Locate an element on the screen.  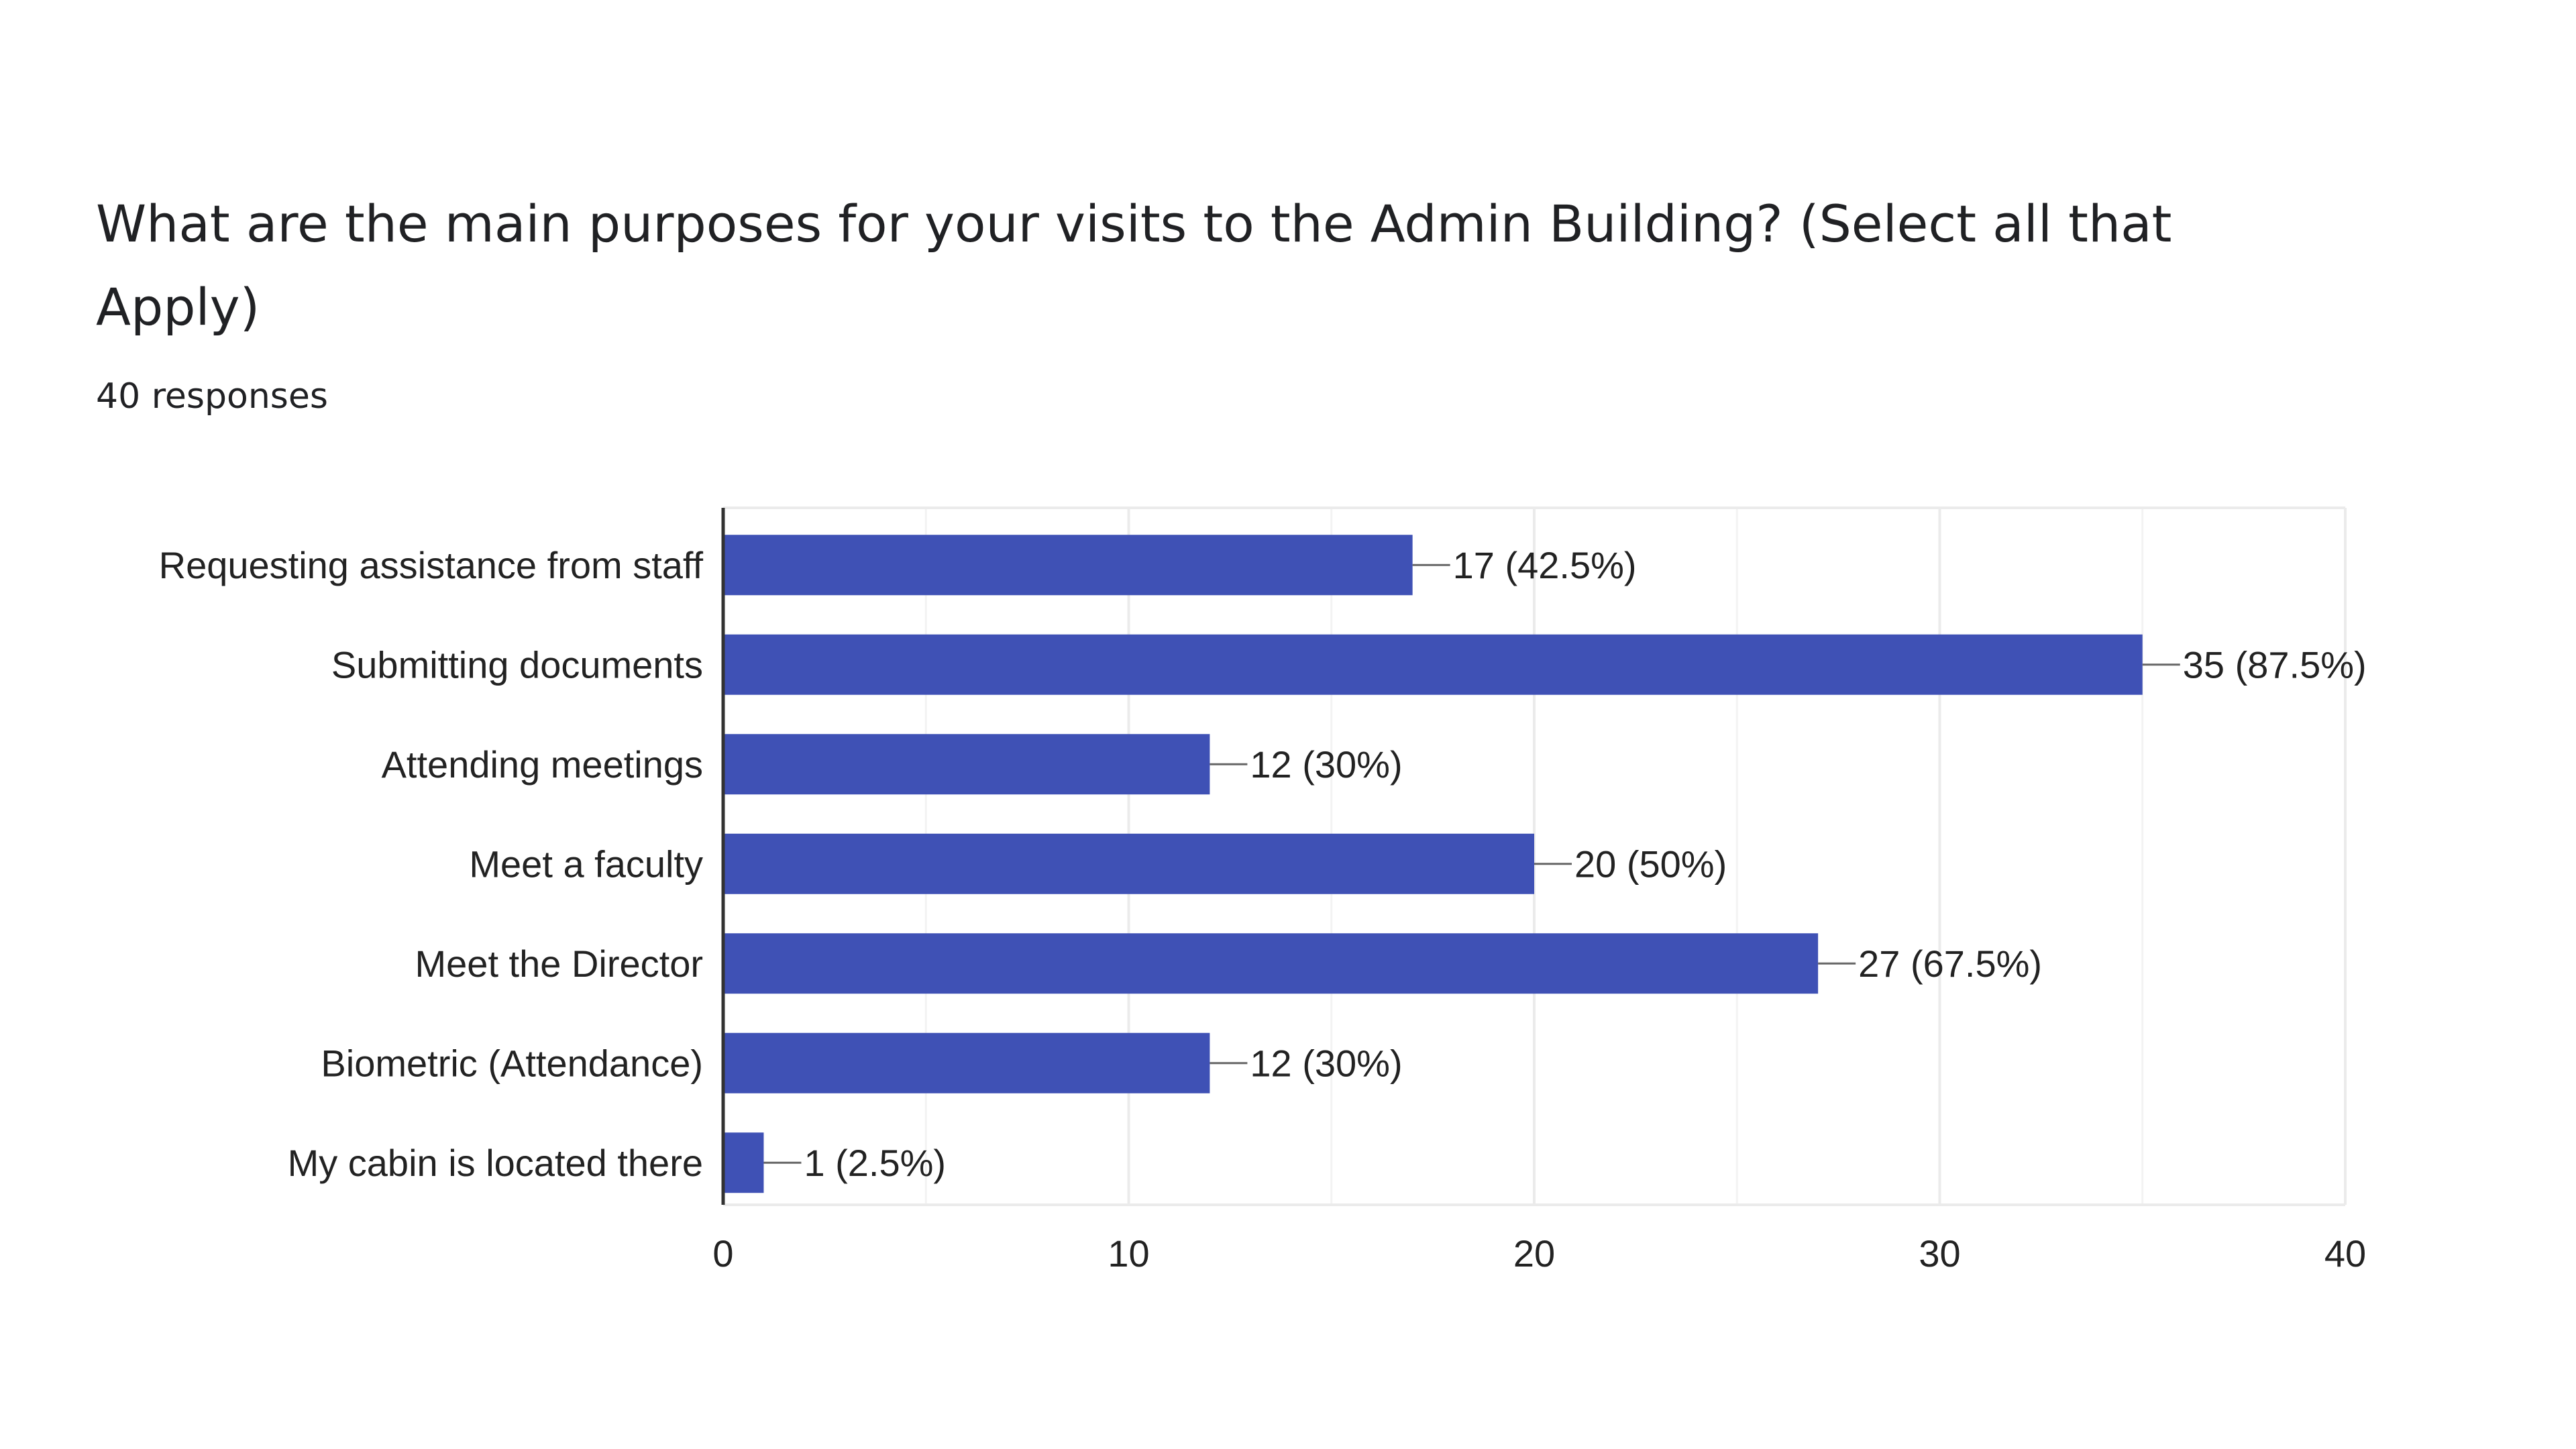
data-label: 35 (87.5%) is located at coordinates (2275, 664).